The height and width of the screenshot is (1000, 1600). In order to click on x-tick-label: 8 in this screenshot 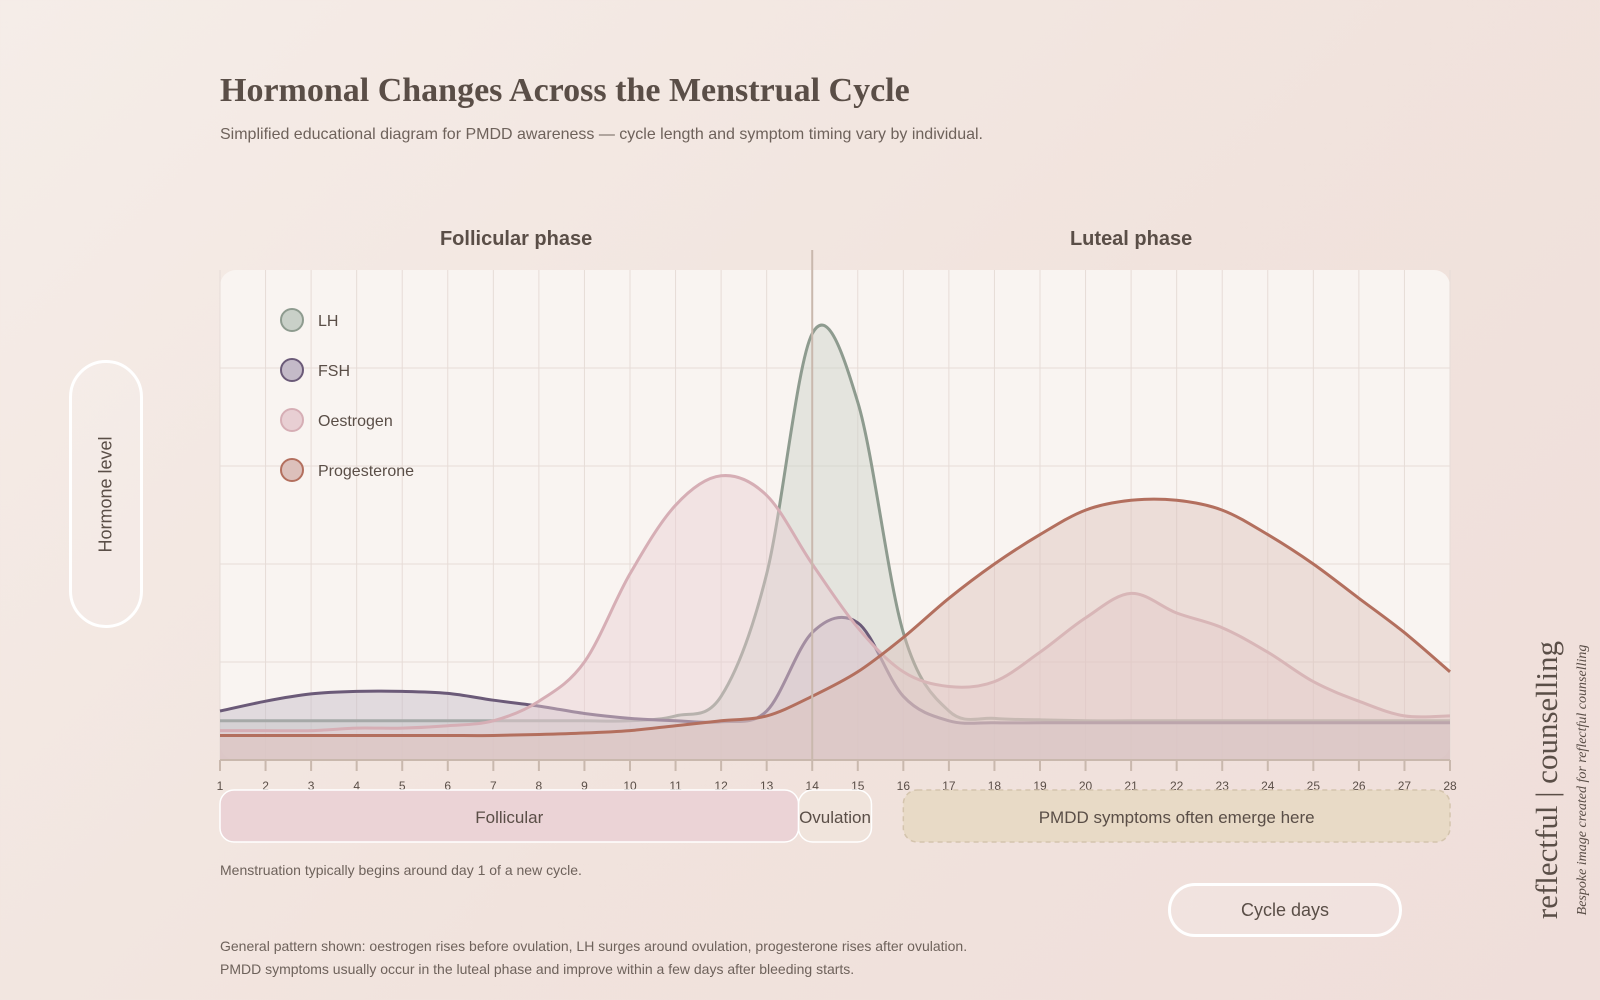, I will do `click(539, 786)`.